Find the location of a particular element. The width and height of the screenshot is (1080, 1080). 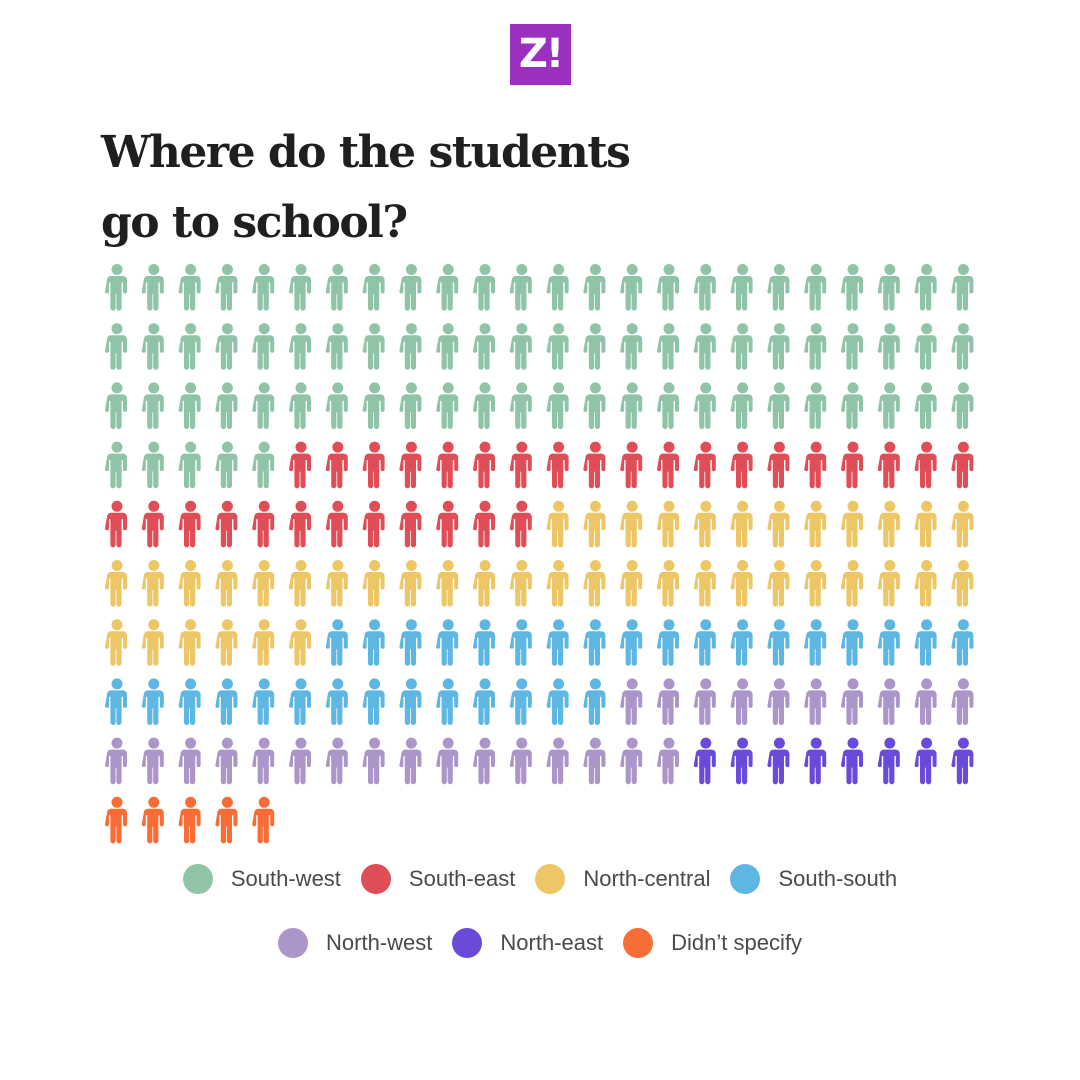

legend-item-north-central: North-central is located at coordinates (622, 879).